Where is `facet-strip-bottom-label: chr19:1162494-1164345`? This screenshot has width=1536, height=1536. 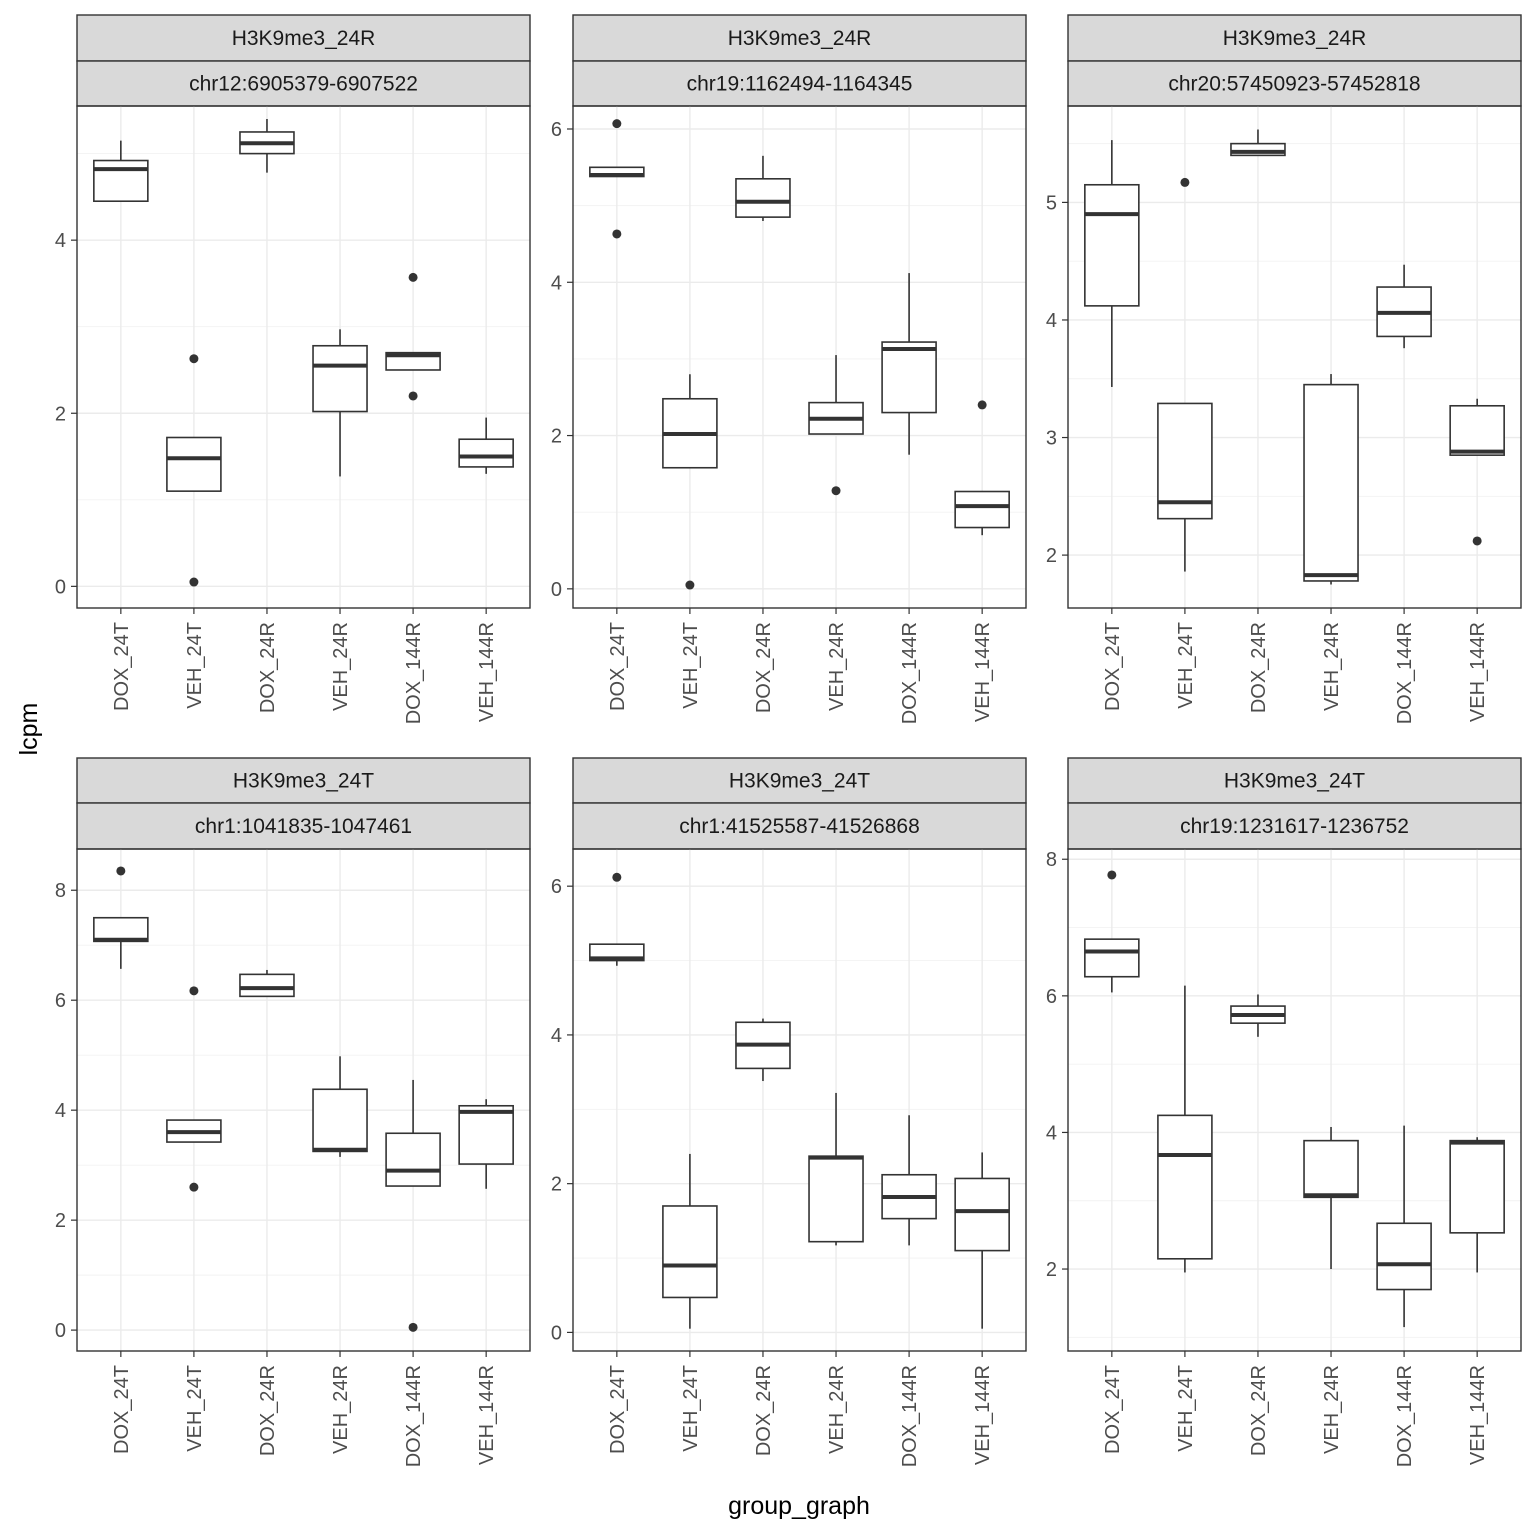
facet-strip-bottom-label: chr19:1162494-1164345 is located at coordinates (800, 84).